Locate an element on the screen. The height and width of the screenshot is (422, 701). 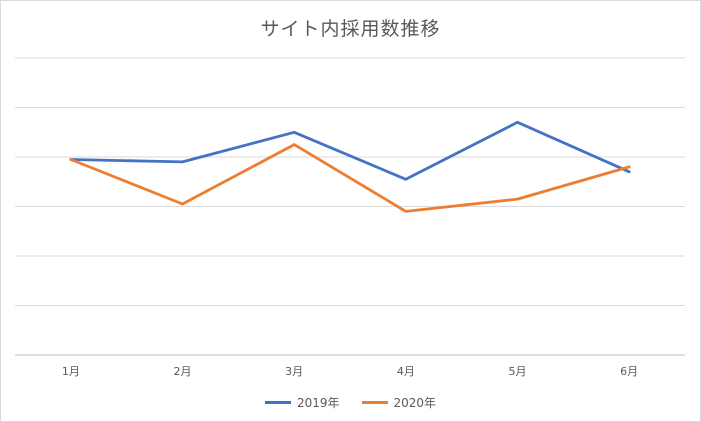
legend-item-2020: 2020年 is located at coordinates (399, 402).